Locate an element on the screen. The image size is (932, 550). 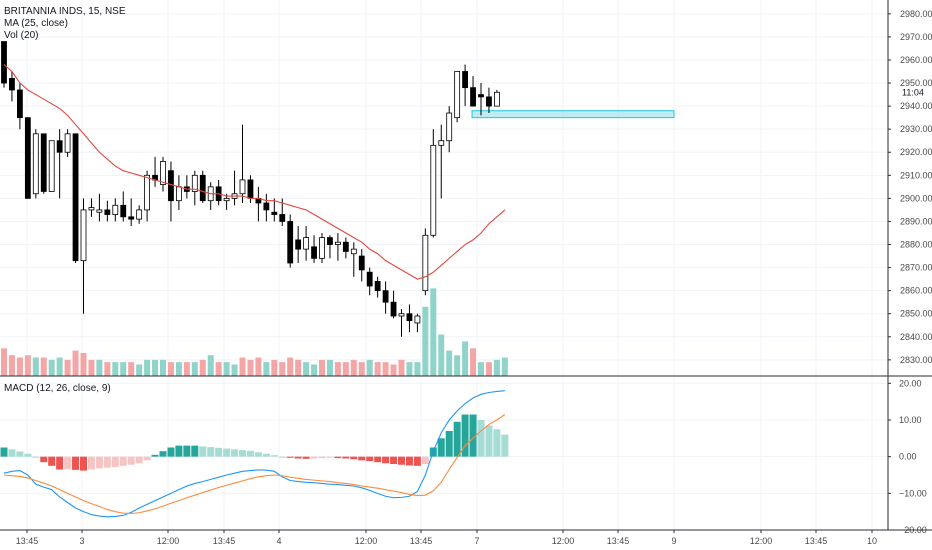
price-tick-label: 2930.00 is located at coordinates (916, 129).